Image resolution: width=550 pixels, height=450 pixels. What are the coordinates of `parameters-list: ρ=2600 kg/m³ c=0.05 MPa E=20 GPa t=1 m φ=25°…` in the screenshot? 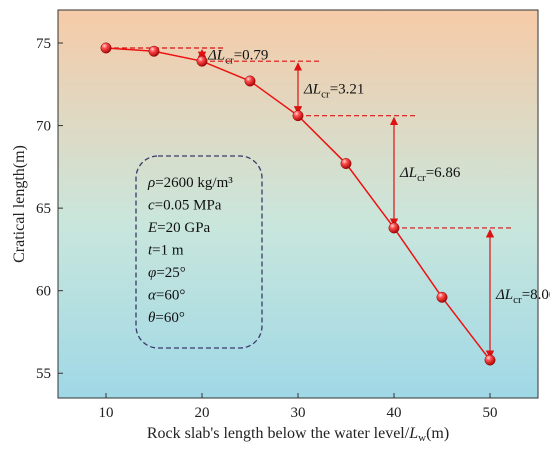 It's located at (190, 250).